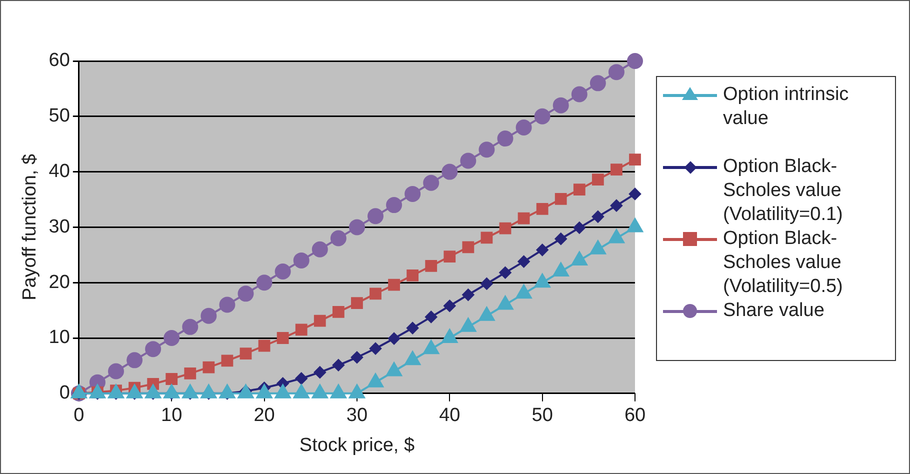 The image size is (910, 474). Describe the element at coordinates (264, 415) in the screenshot. I see `x-tick-label: 20` at that location.